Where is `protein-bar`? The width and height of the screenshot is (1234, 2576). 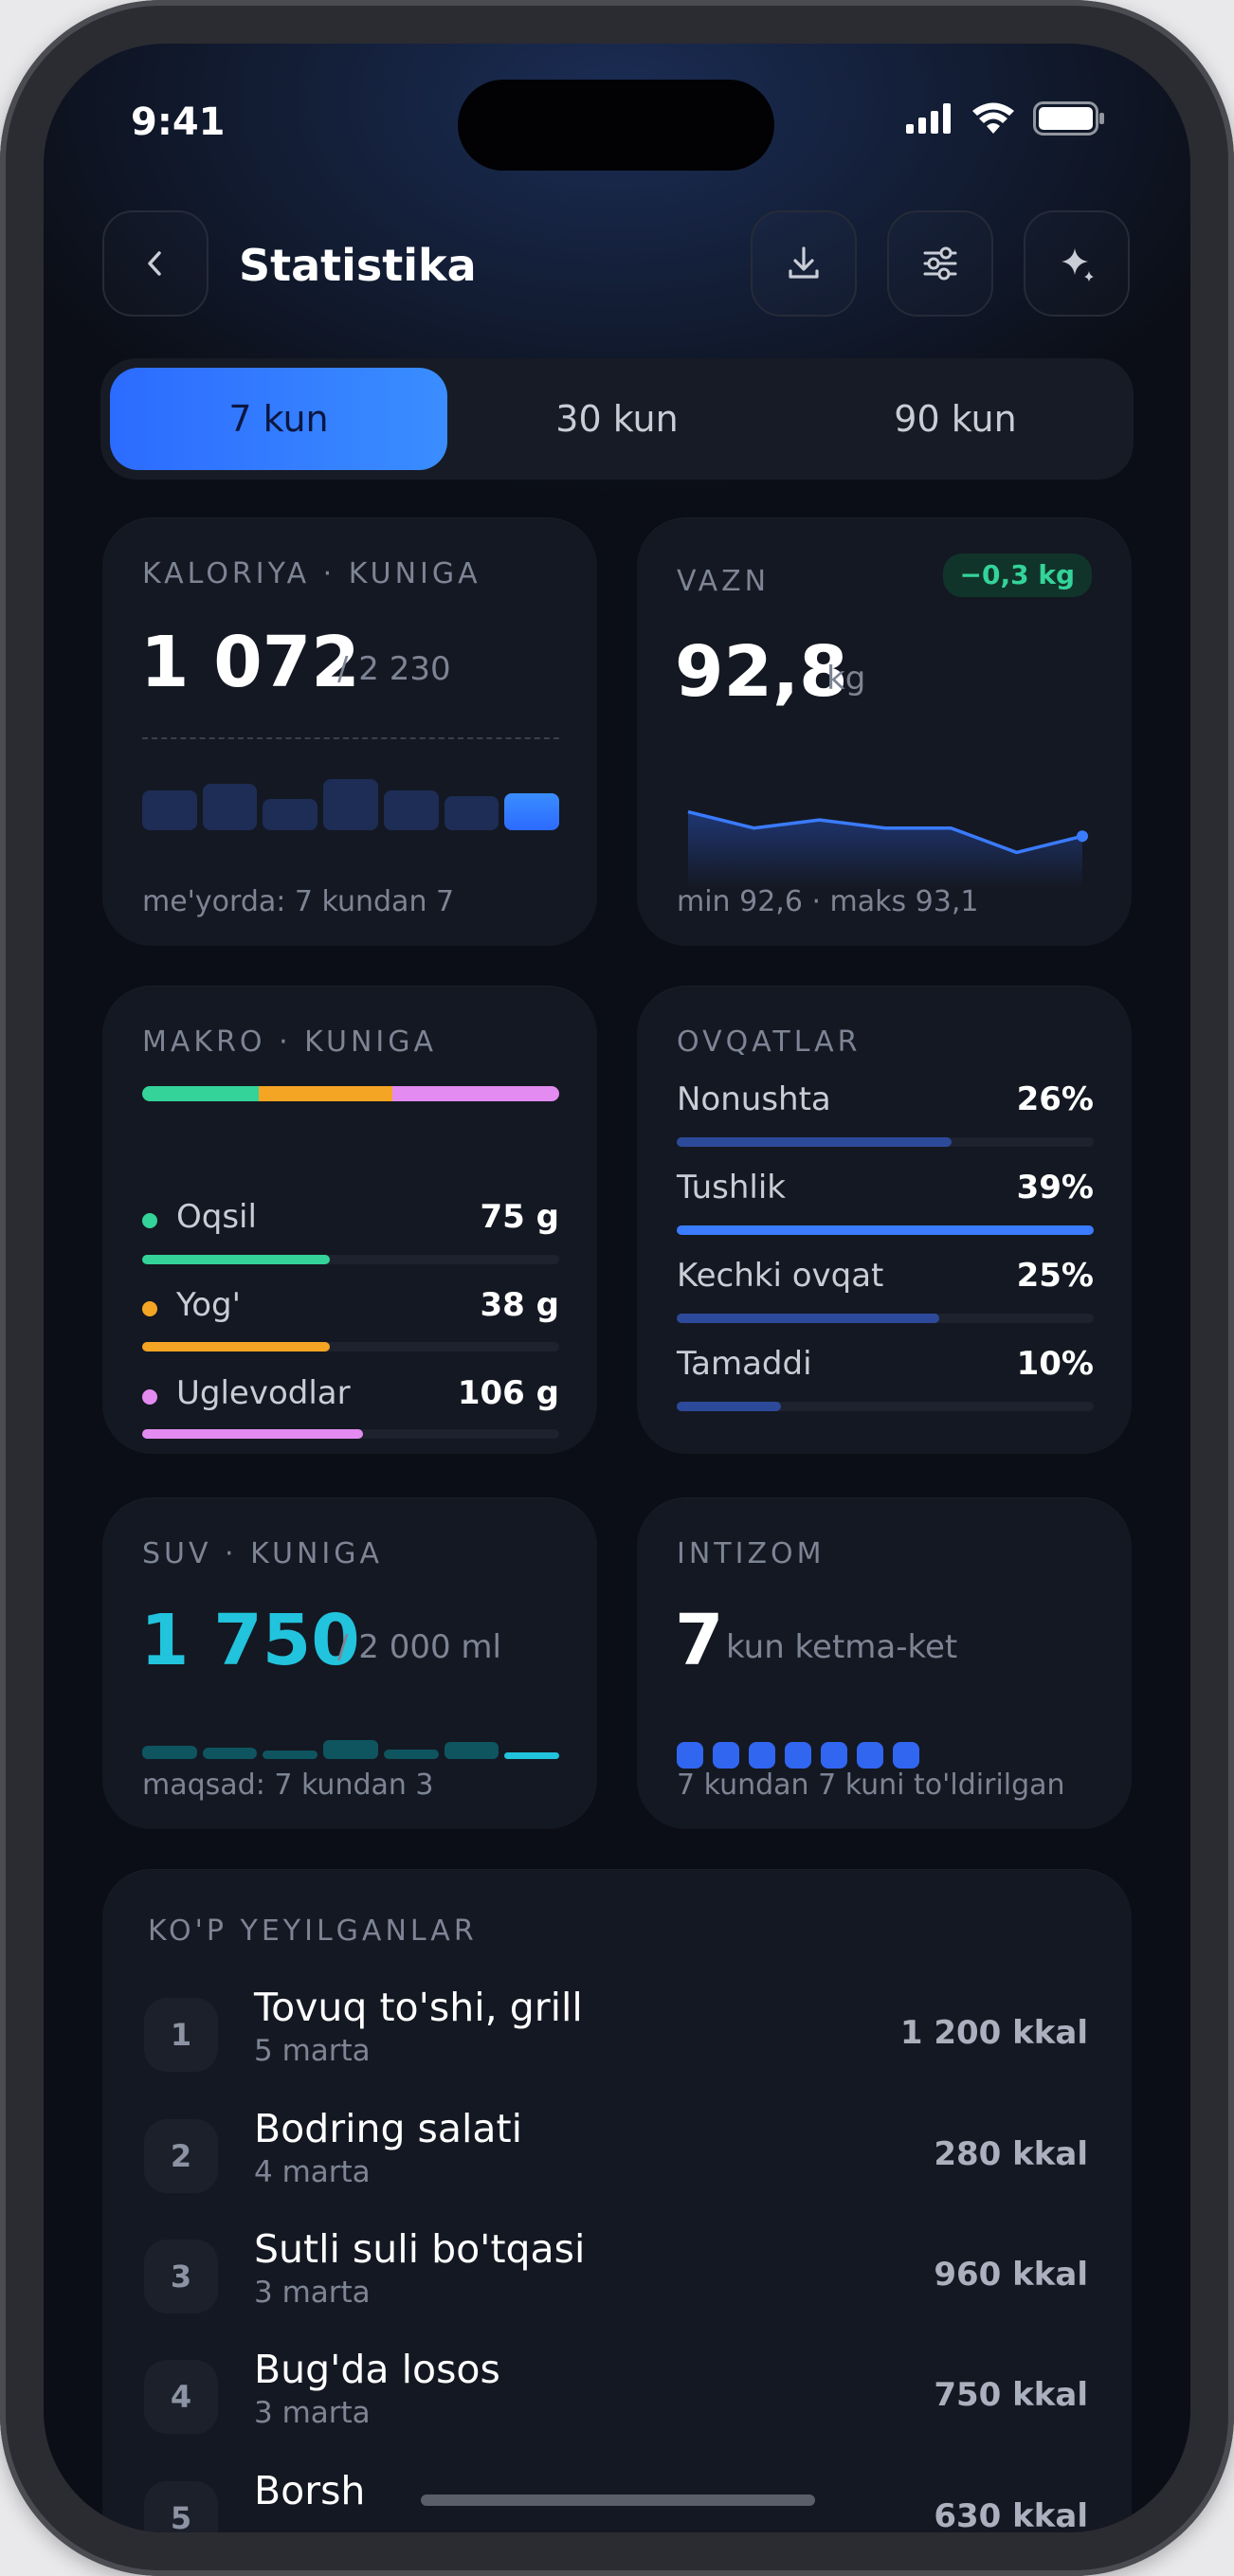
protein-bar is located at coordinates (350, 1259).